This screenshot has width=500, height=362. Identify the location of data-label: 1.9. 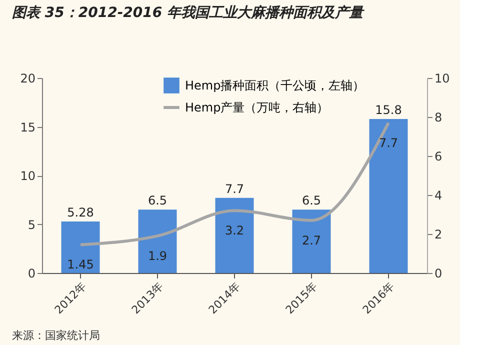
(158, 255).